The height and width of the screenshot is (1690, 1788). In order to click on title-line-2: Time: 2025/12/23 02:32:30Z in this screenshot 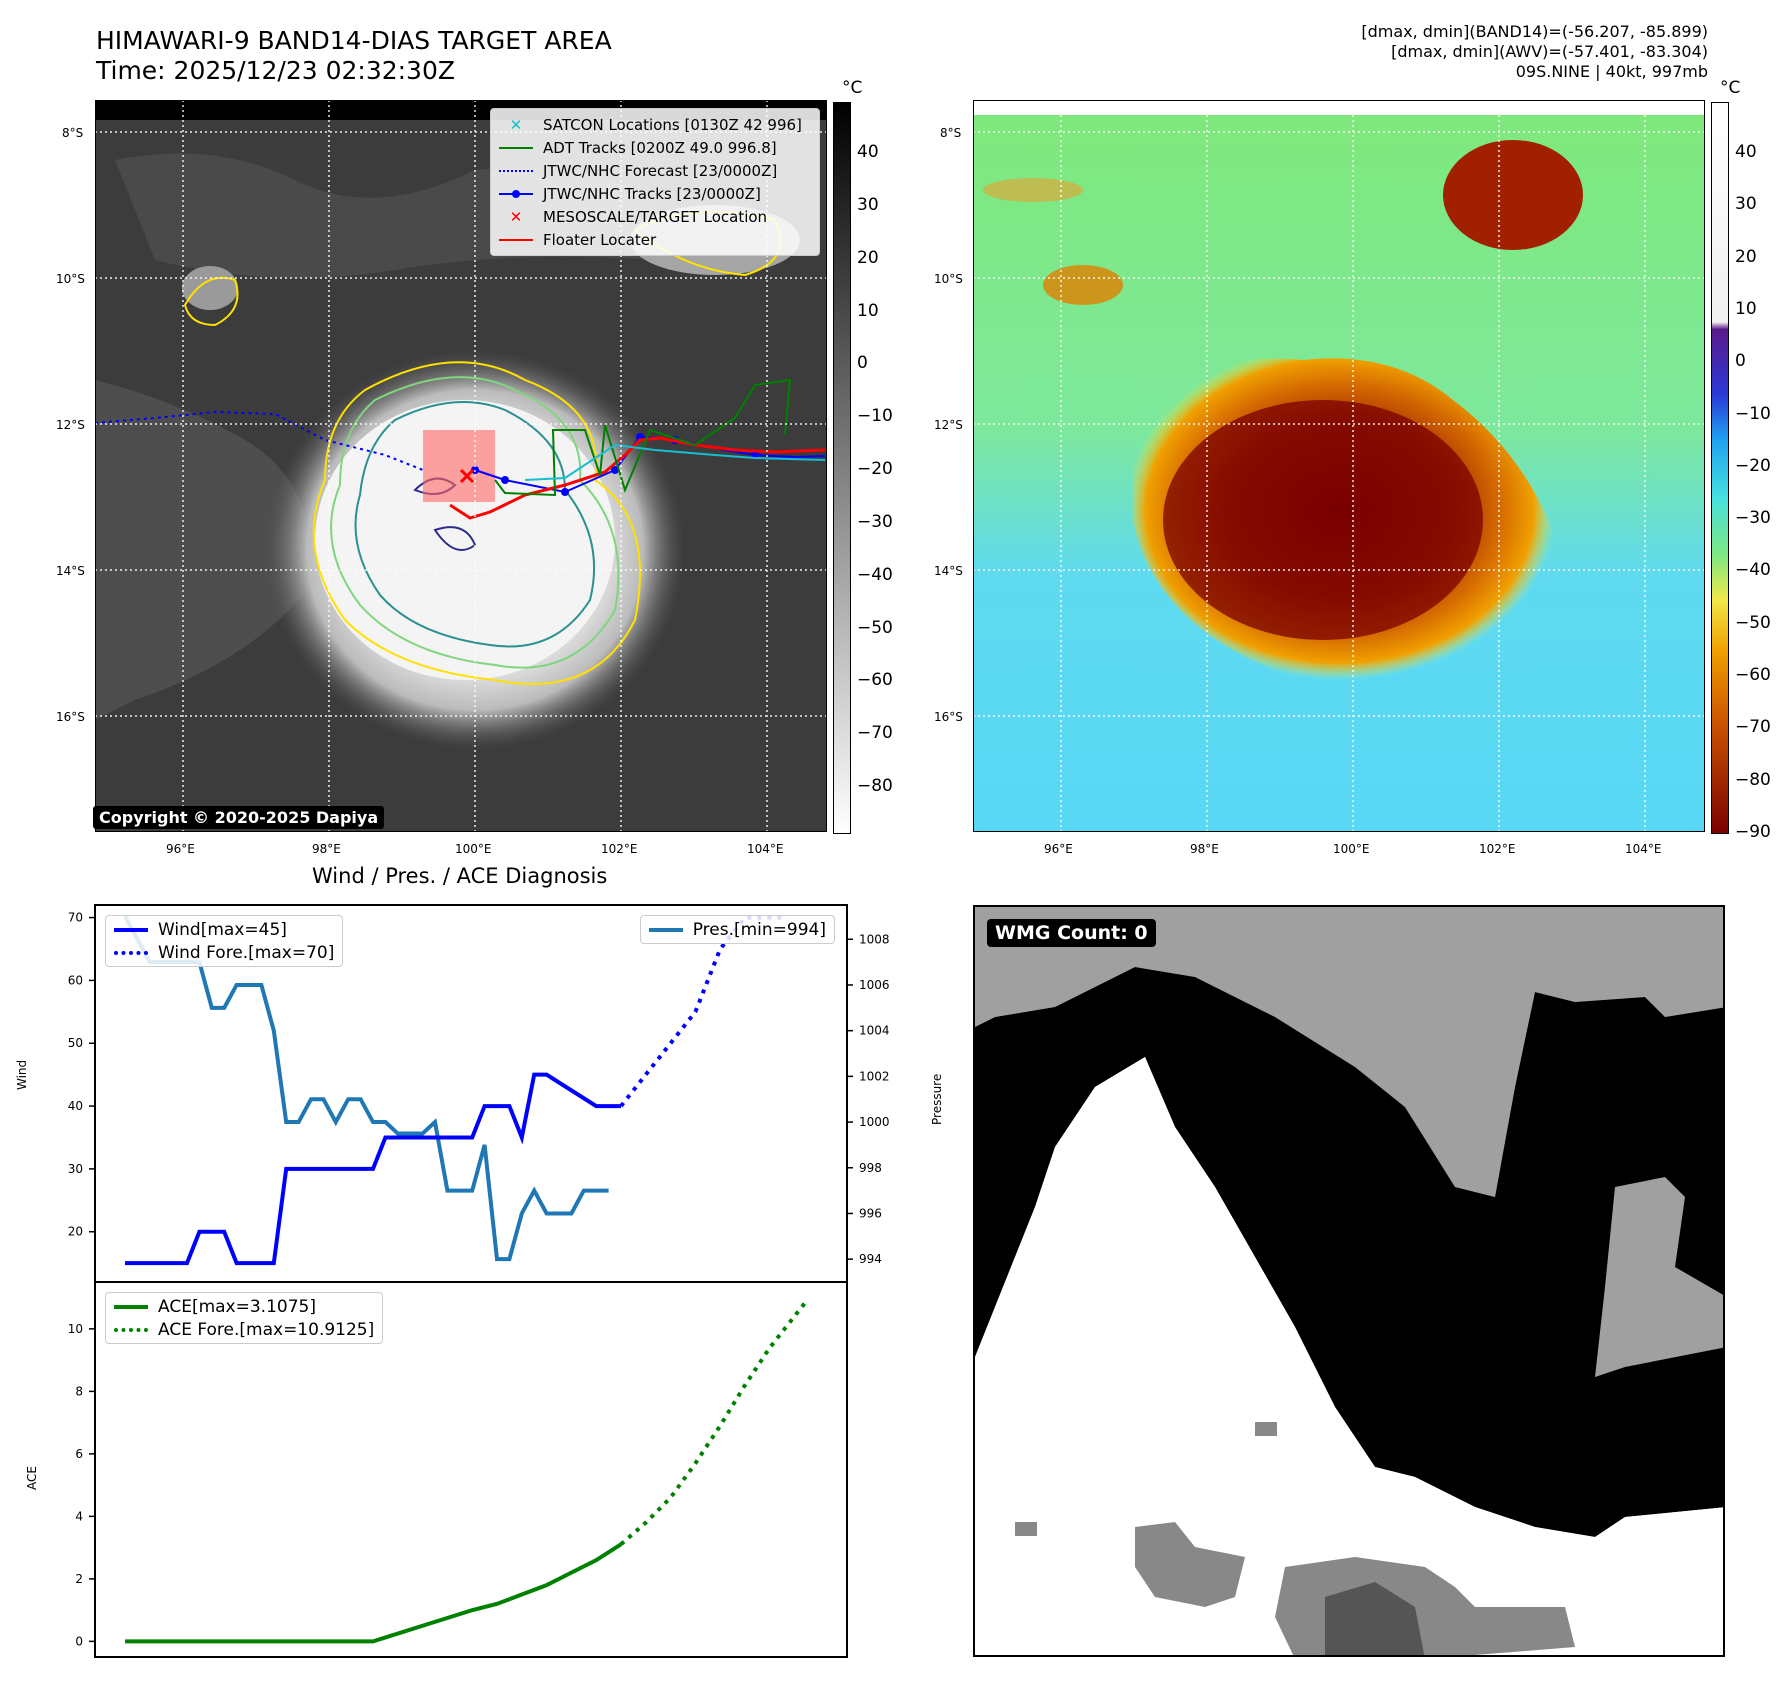, I will do `click(275, 70)`.